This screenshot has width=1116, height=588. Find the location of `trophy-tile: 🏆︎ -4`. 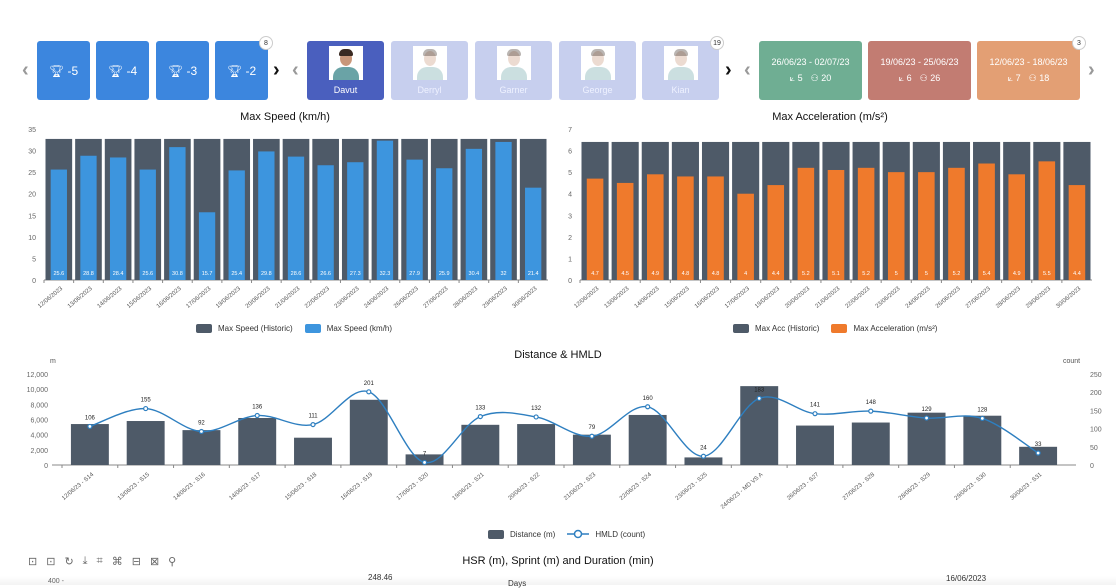

trophy-tile: 🏆︎ -4 is located at coordinates (122, 70).